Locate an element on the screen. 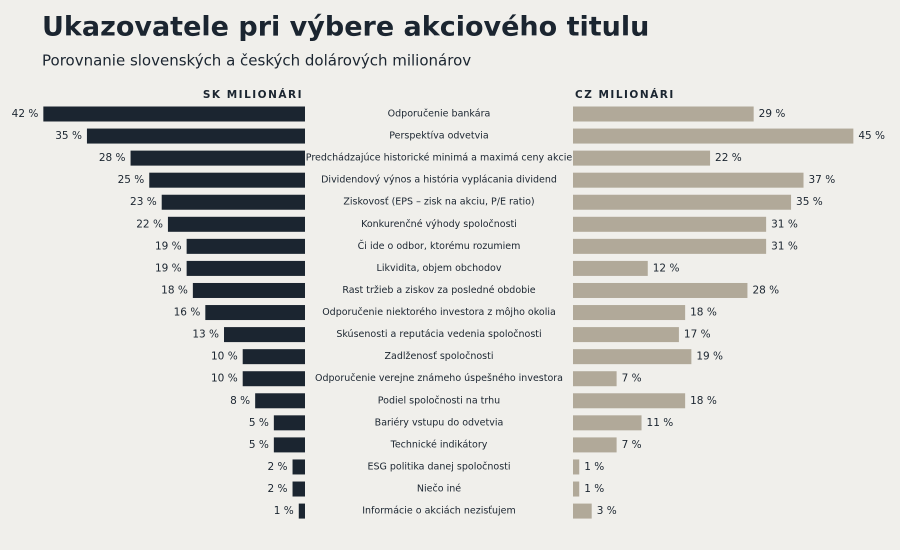 Image resolution: width=900 pixels, height=550 pixels. value-label: 16 % is located at coordinates (187, 313).